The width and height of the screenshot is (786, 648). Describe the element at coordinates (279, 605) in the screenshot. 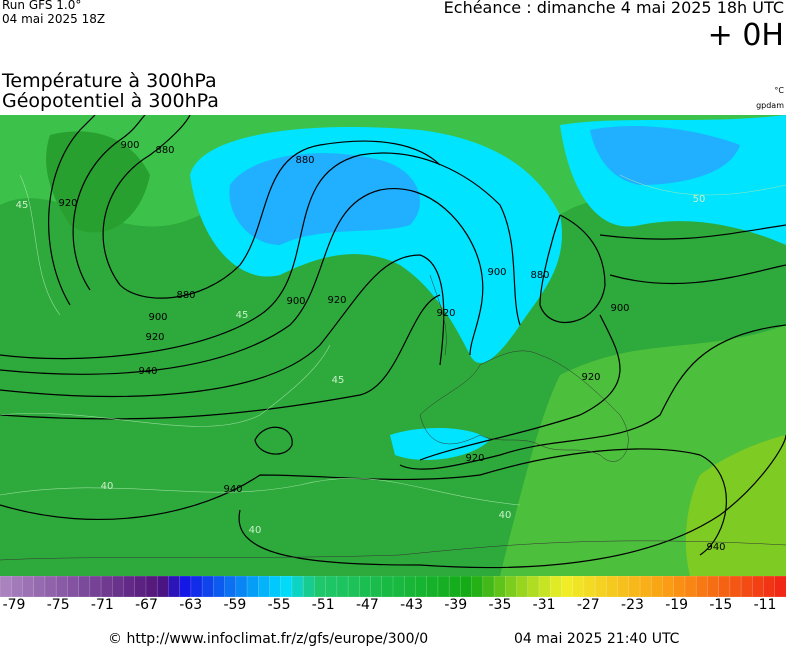

I see `colorbar-label: -55` at that location.